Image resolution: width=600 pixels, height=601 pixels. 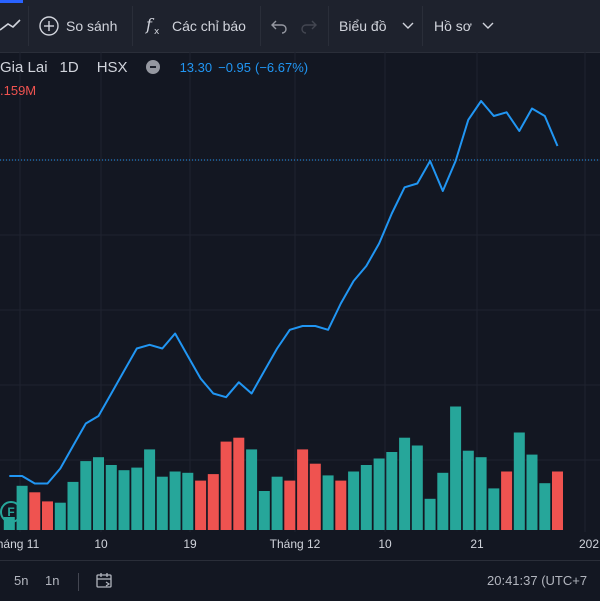 I want to click on redo-button, so click(x=309, y=26).